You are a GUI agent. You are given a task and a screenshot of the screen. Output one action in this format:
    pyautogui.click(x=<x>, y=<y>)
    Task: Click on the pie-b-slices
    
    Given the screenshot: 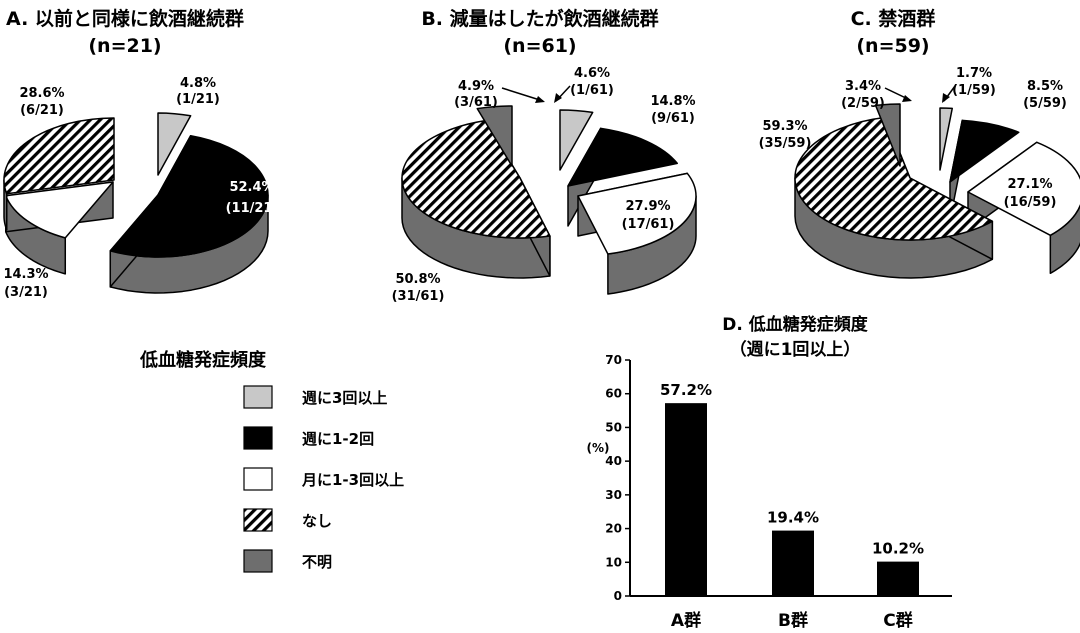 What is the action you would take?
    pyautogui.click(x=549, y=200)
    